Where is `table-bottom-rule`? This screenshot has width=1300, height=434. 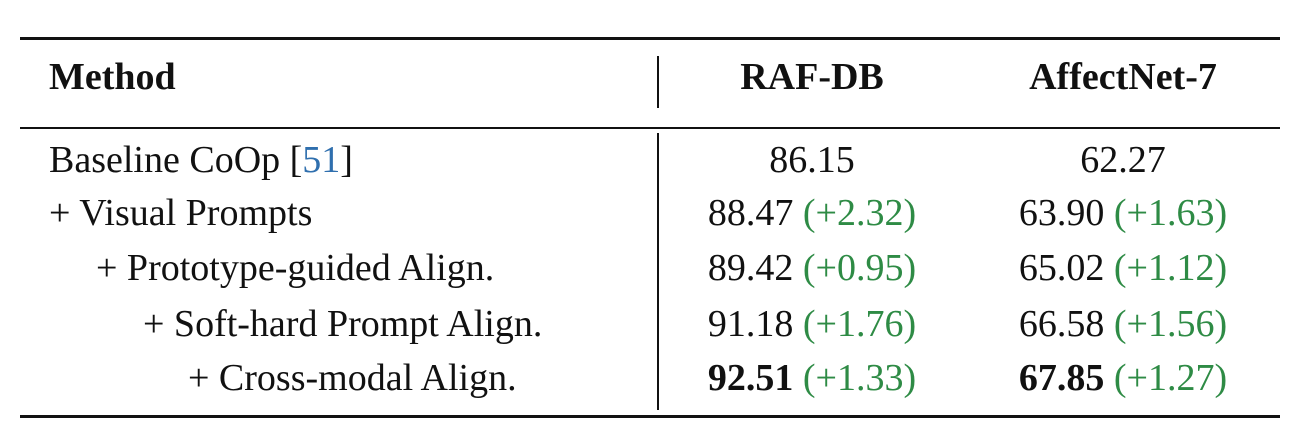
table-bottom-rule is located at coordinates (650, 416).